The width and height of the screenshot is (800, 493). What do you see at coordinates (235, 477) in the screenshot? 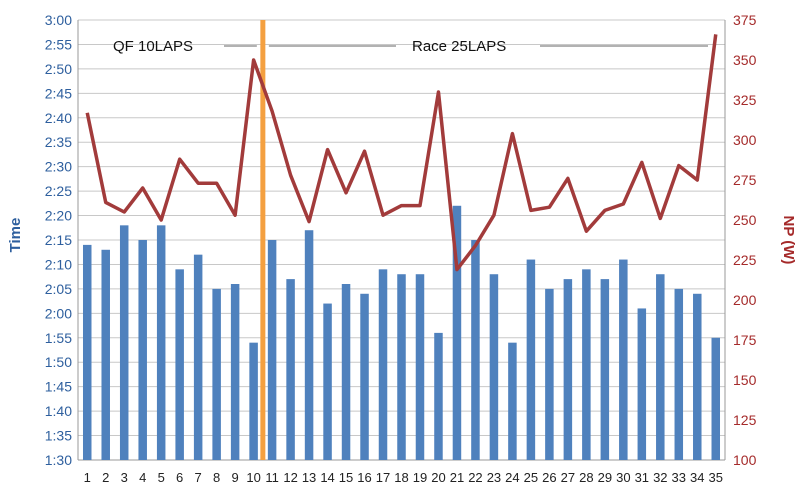
I see `x-tick-label: 9` at bounding box center [235, 477].